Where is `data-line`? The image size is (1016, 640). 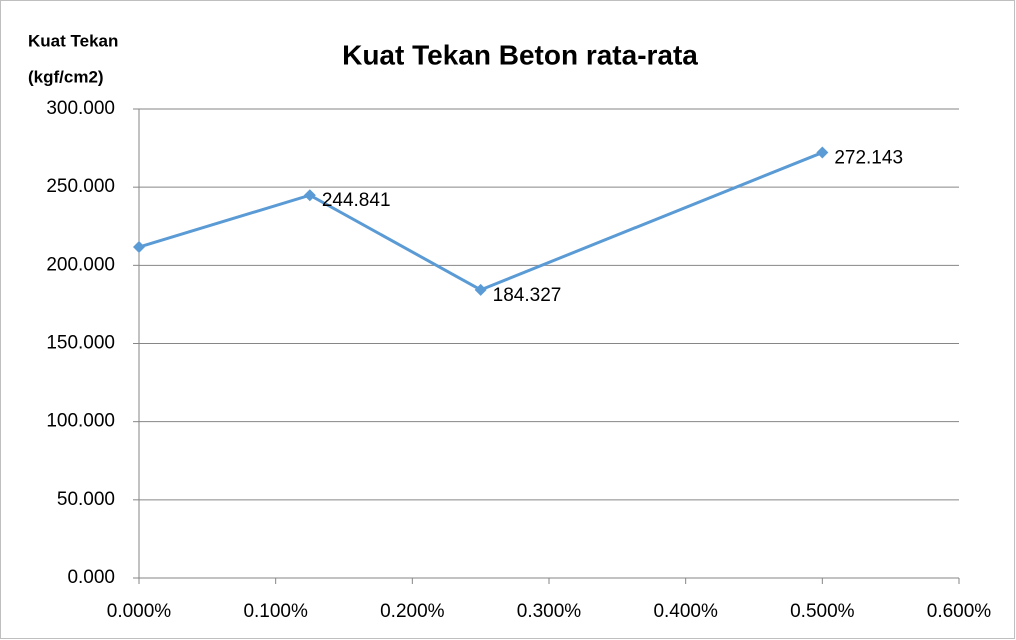
data-line is located at coordinates (480, 221).